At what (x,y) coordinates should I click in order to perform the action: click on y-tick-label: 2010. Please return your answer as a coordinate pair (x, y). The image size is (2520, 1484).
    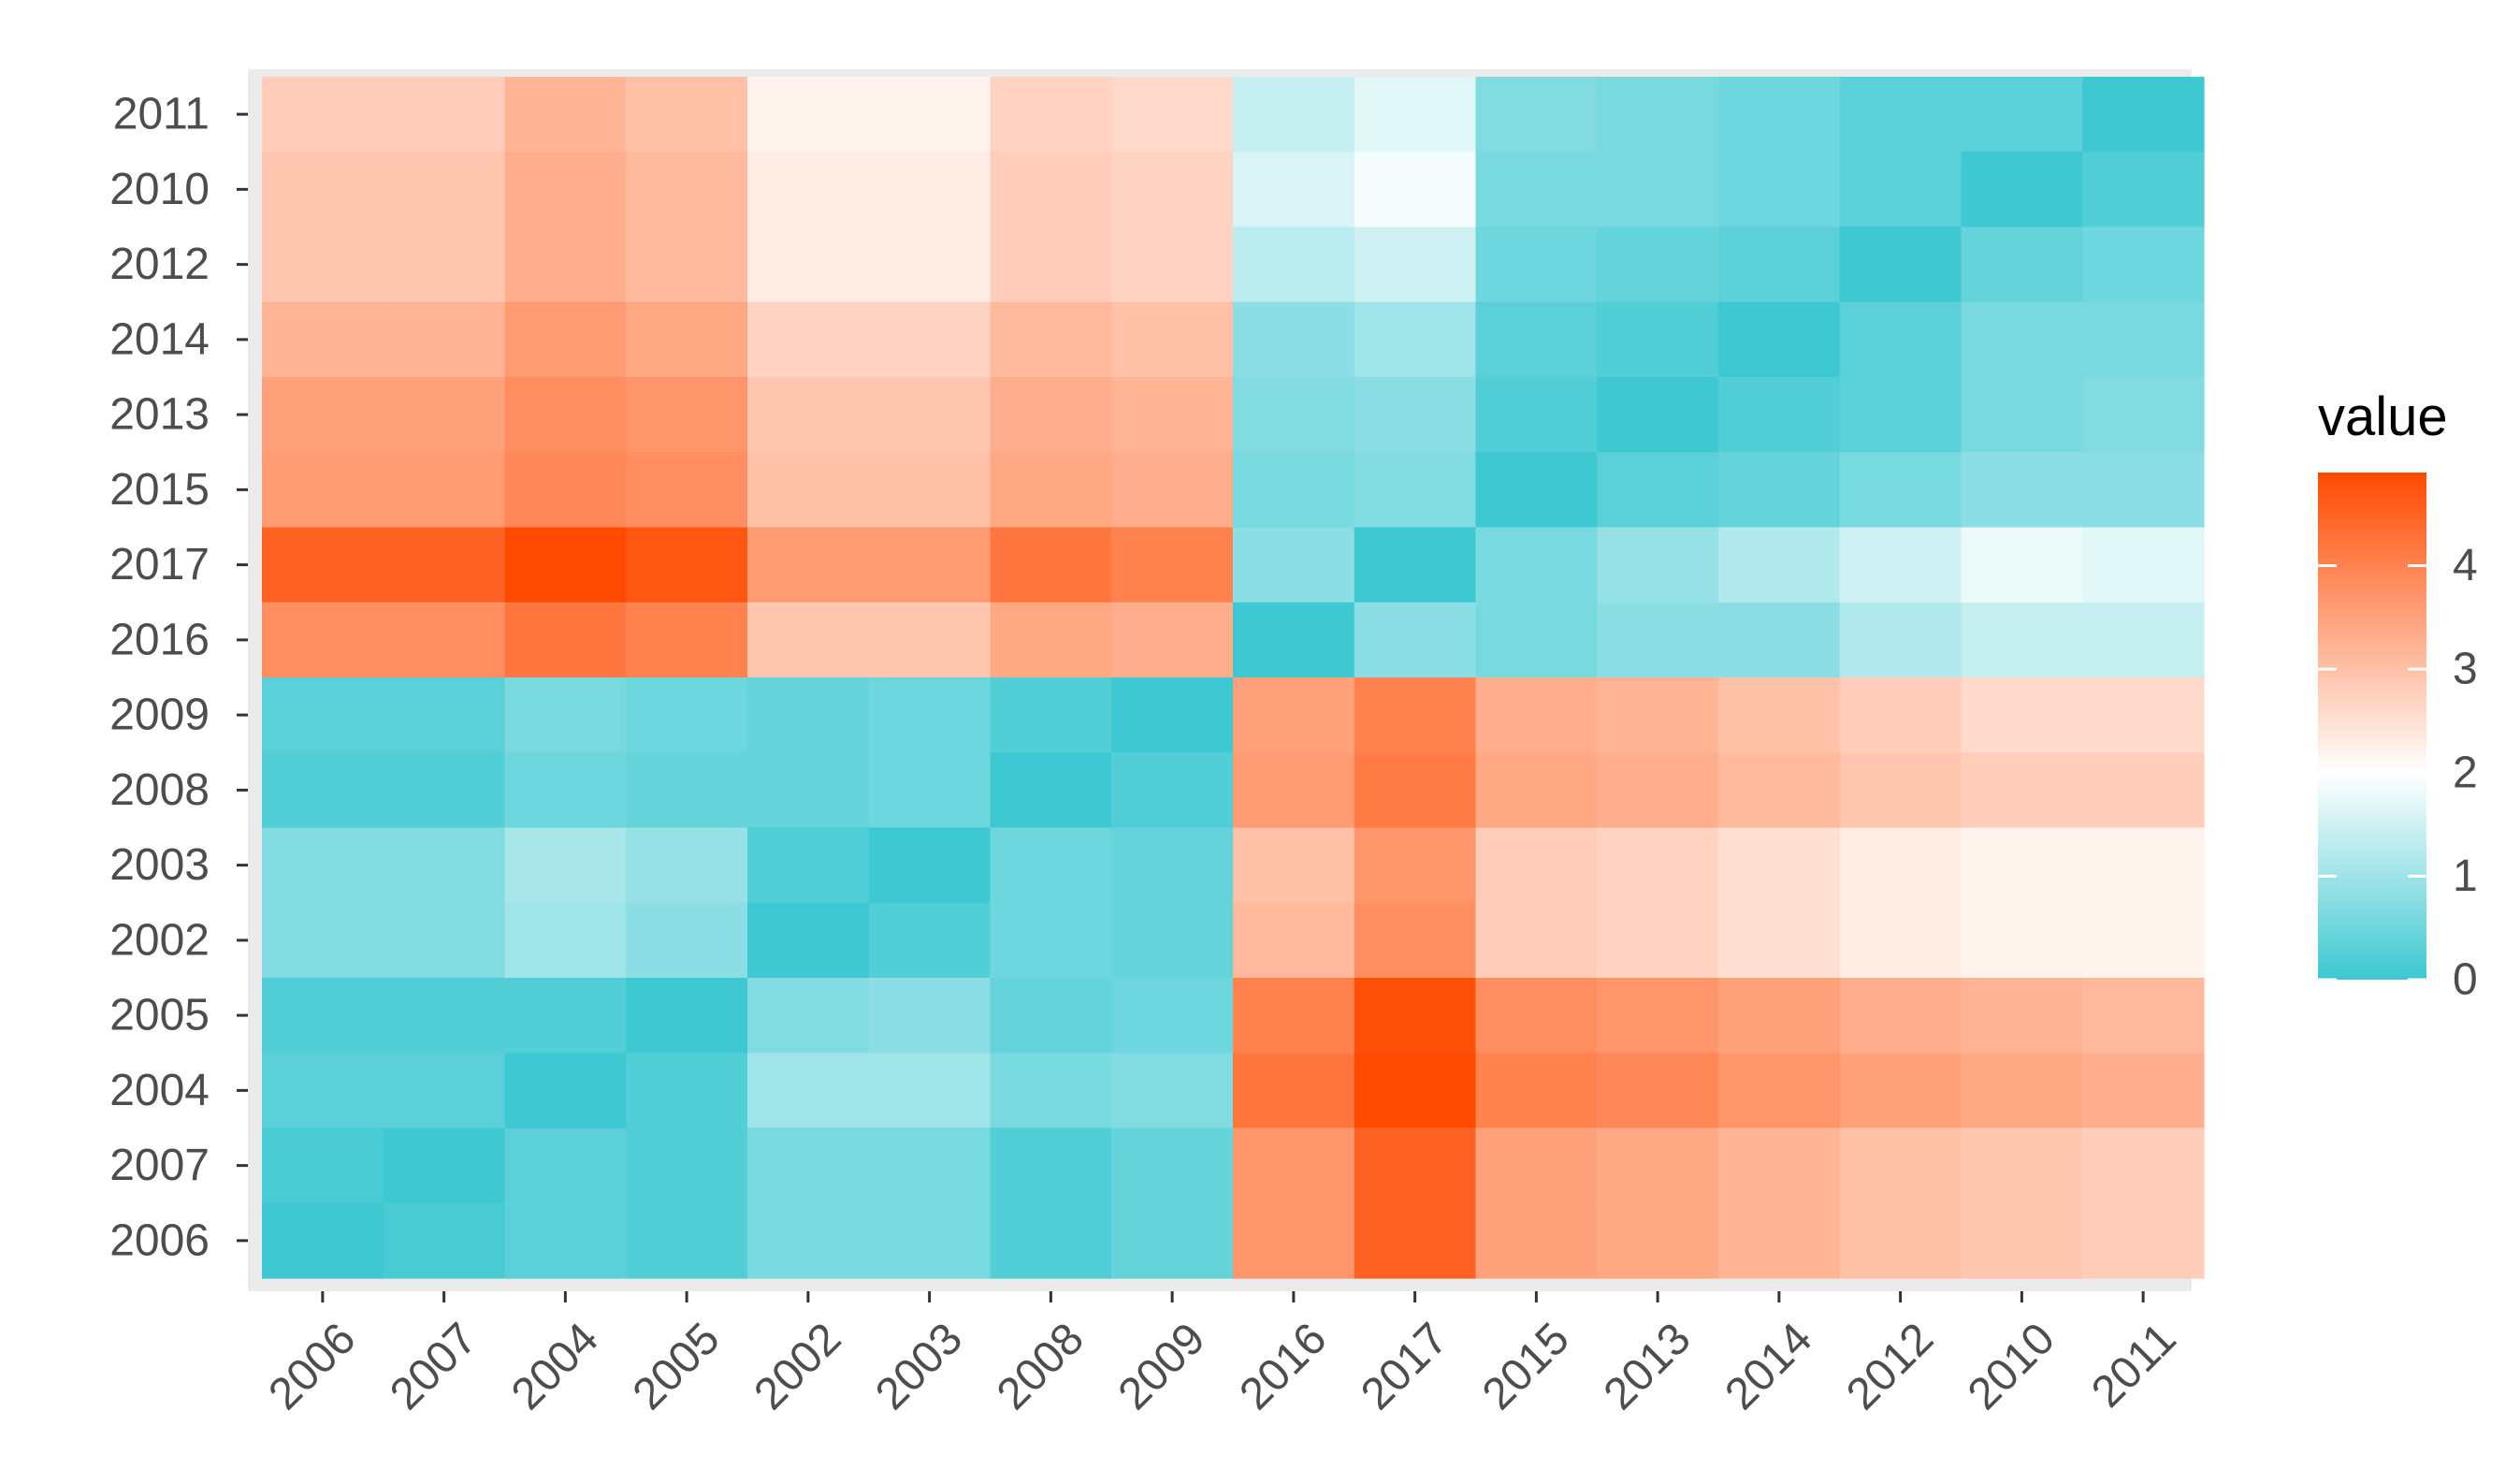
    Looking at the image, I should click on (159, 189).